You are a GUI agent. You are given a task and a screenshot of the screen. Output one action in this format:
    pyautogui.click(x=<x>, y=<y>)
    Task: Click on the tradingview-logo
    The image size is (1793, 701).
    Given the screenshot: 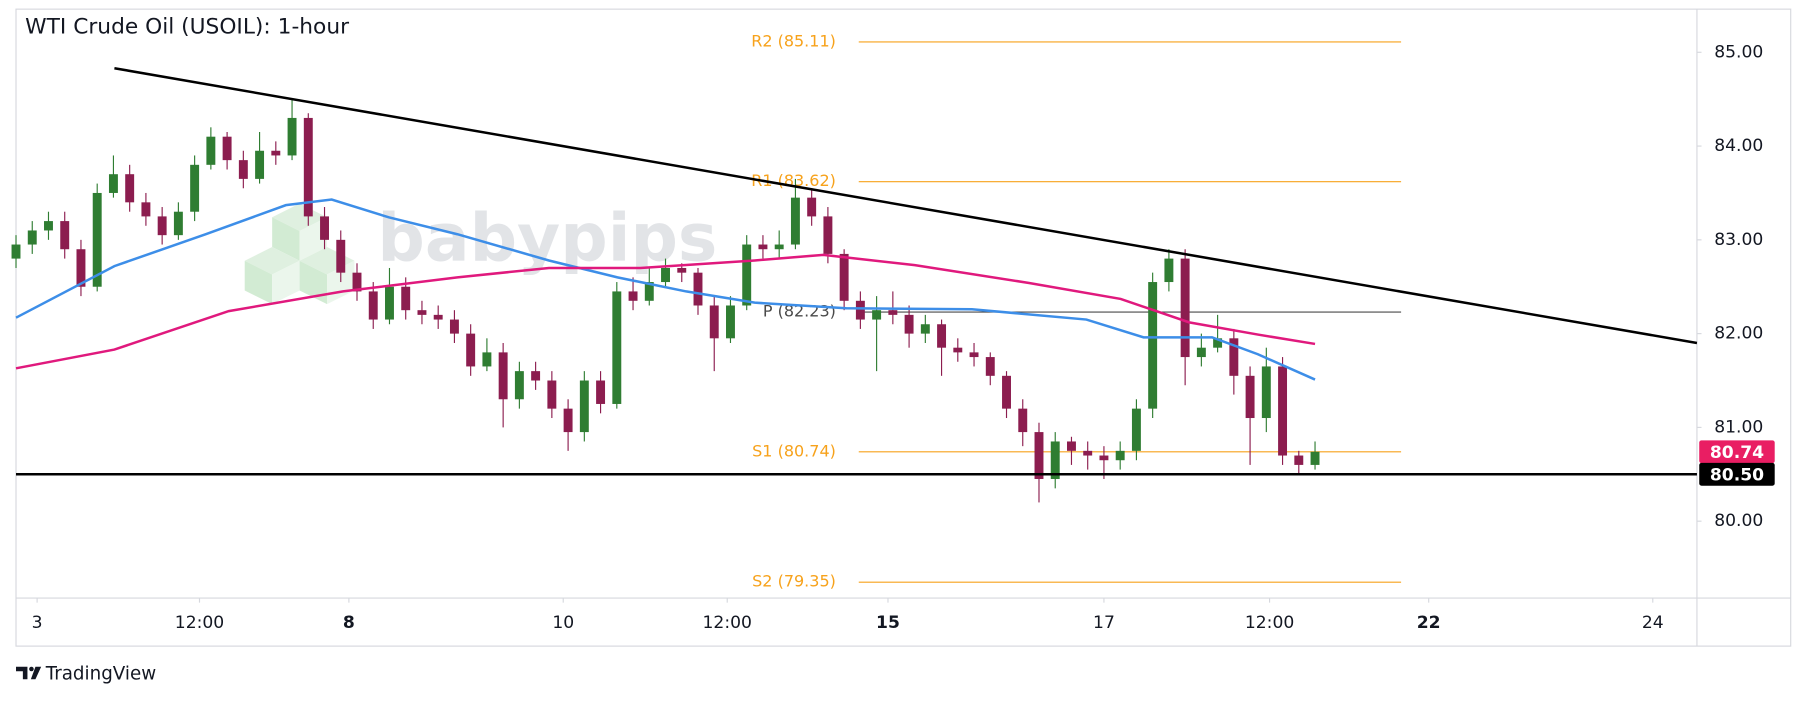 What is the action you would take?
    pyautogui.click(x=29, y=673)
    